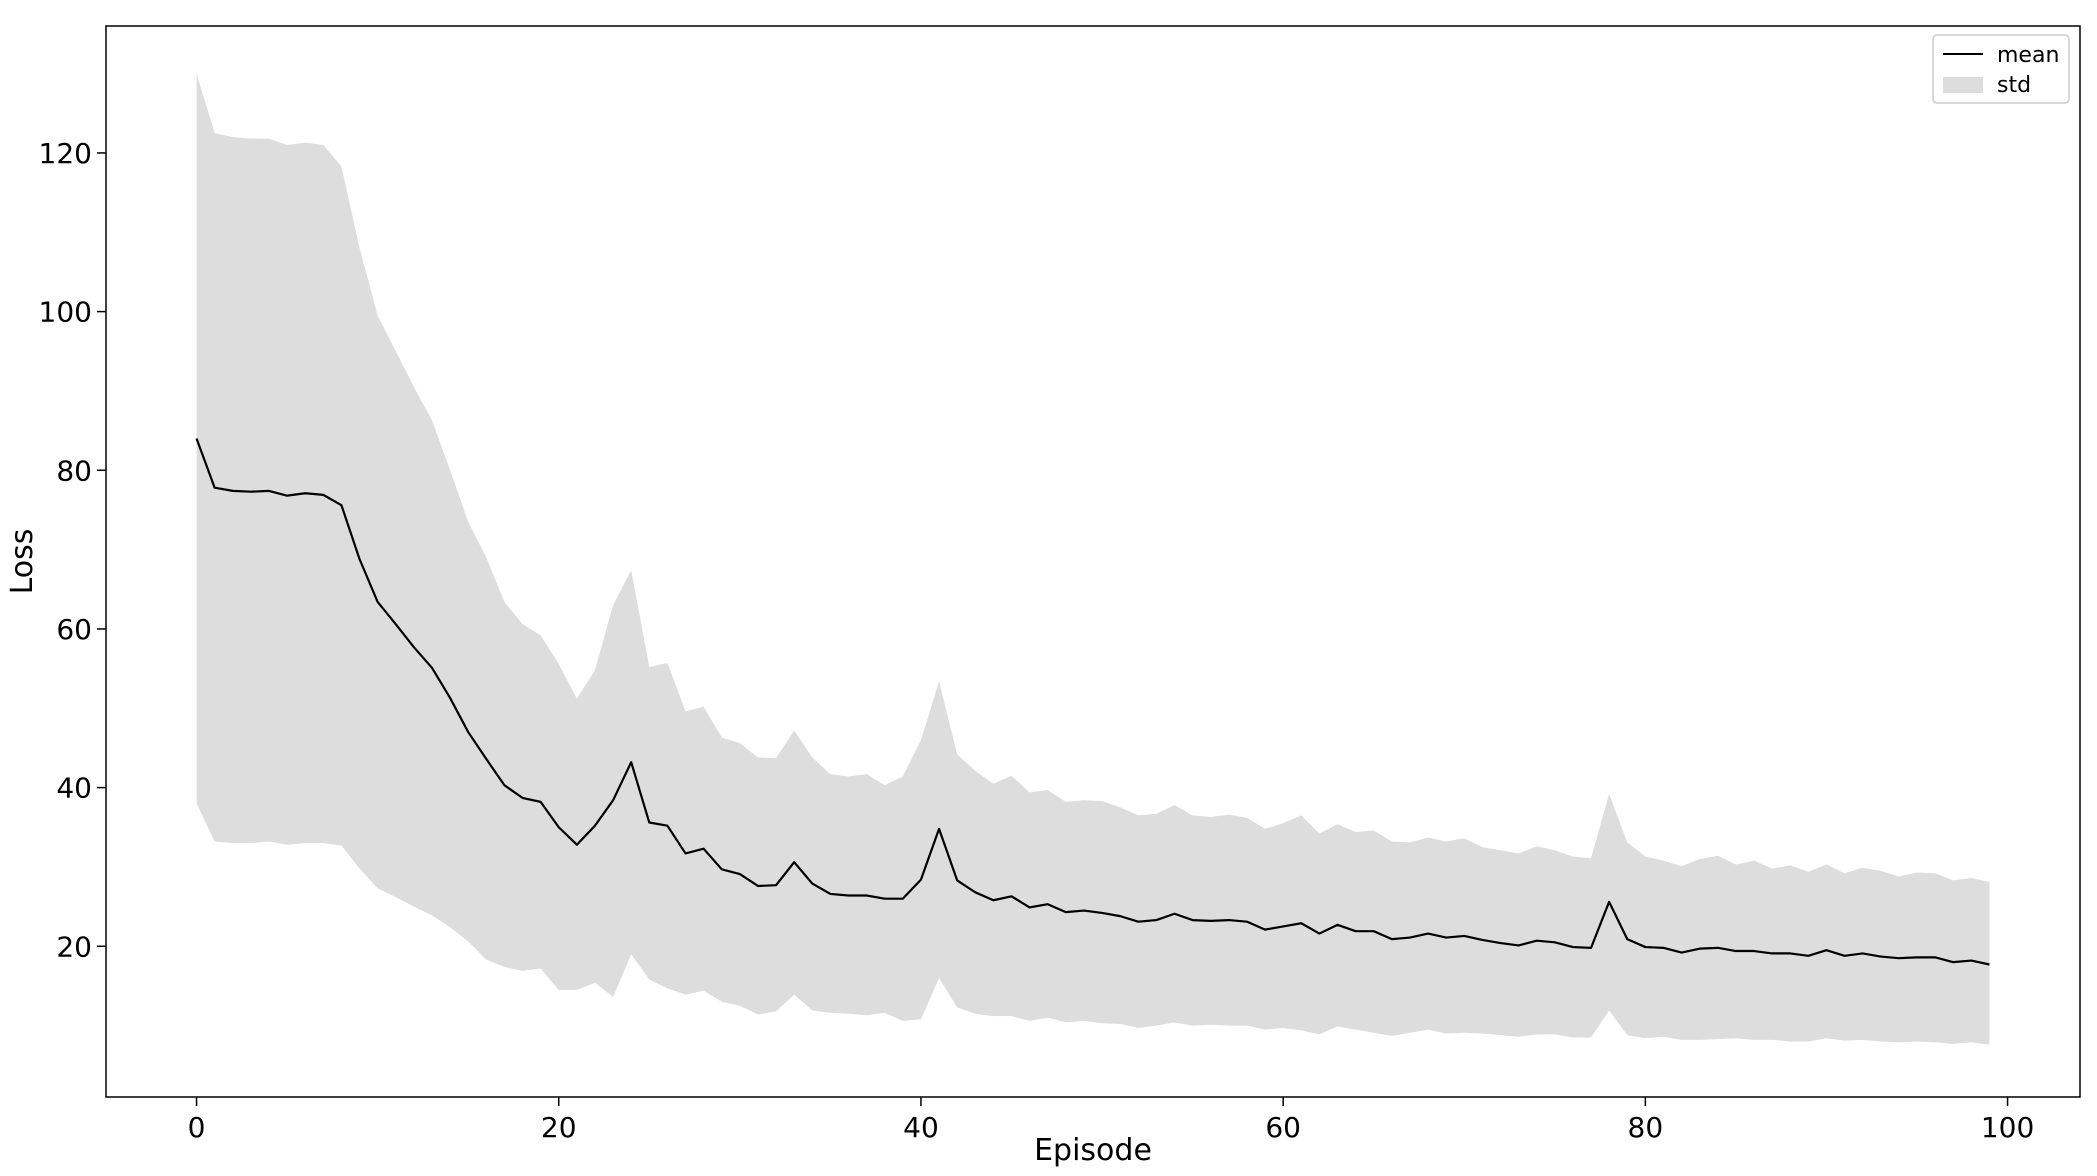  Describe the element at coordinates (65, 153) in the screenshot. I see `y-tick-label: 120` at that location.